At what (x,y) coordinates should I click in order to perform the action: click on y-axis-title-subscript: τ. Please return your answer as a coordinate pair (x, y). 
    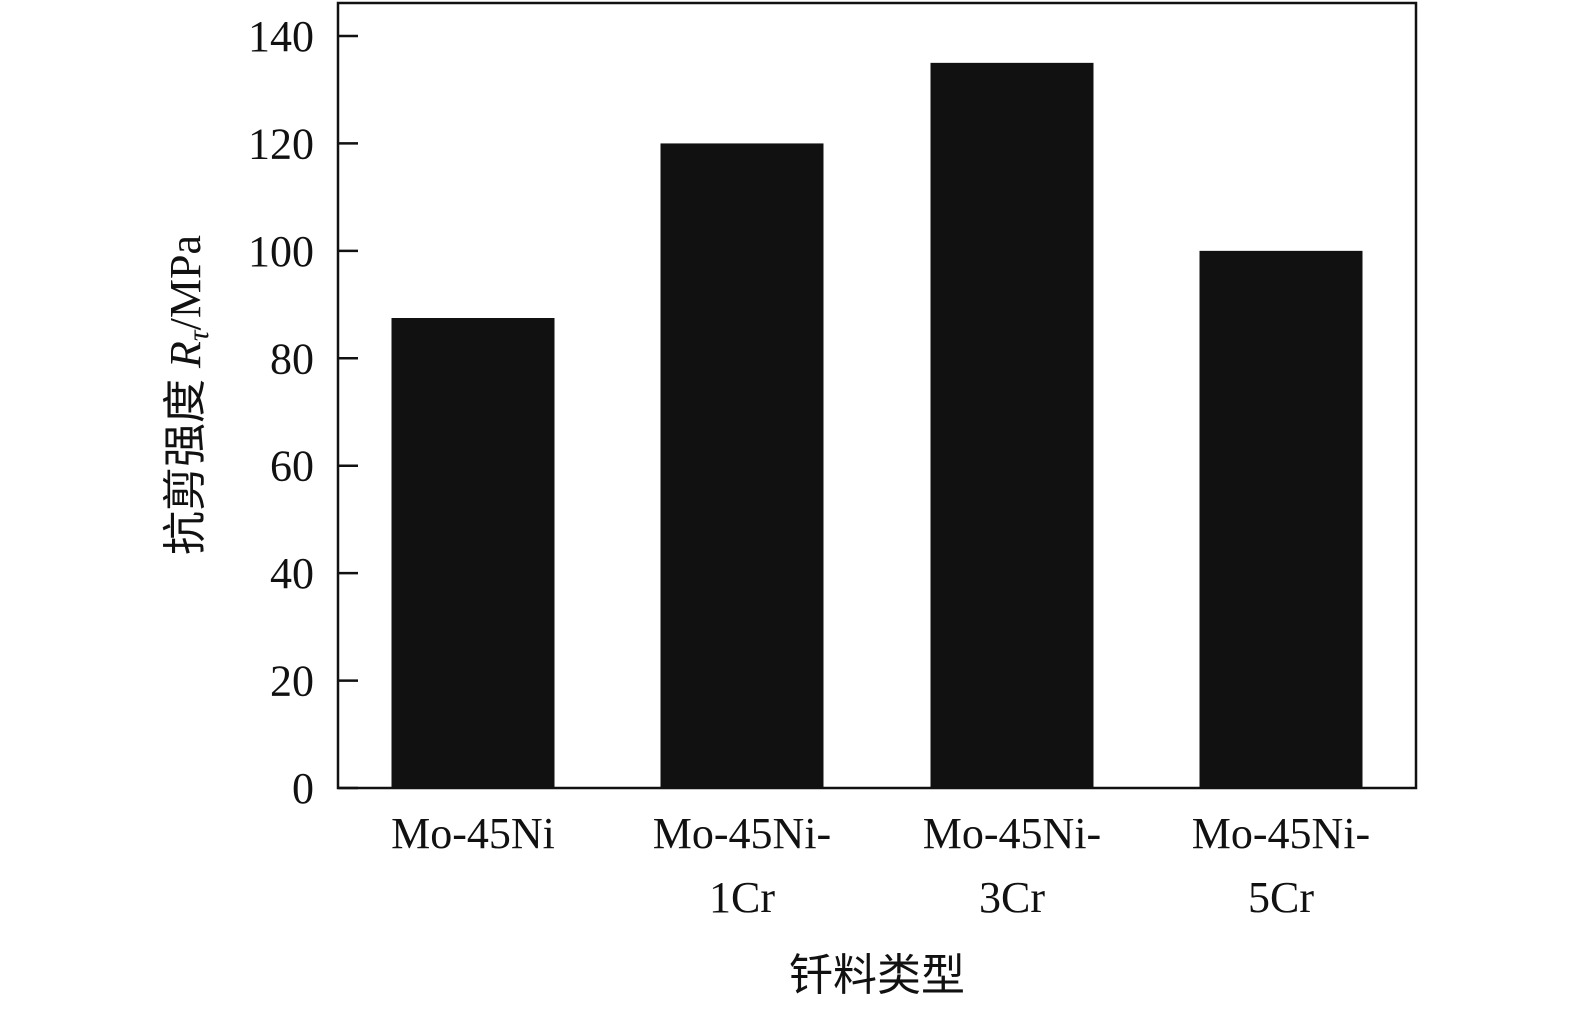
    Looking at the image, I should click on (198, 335).